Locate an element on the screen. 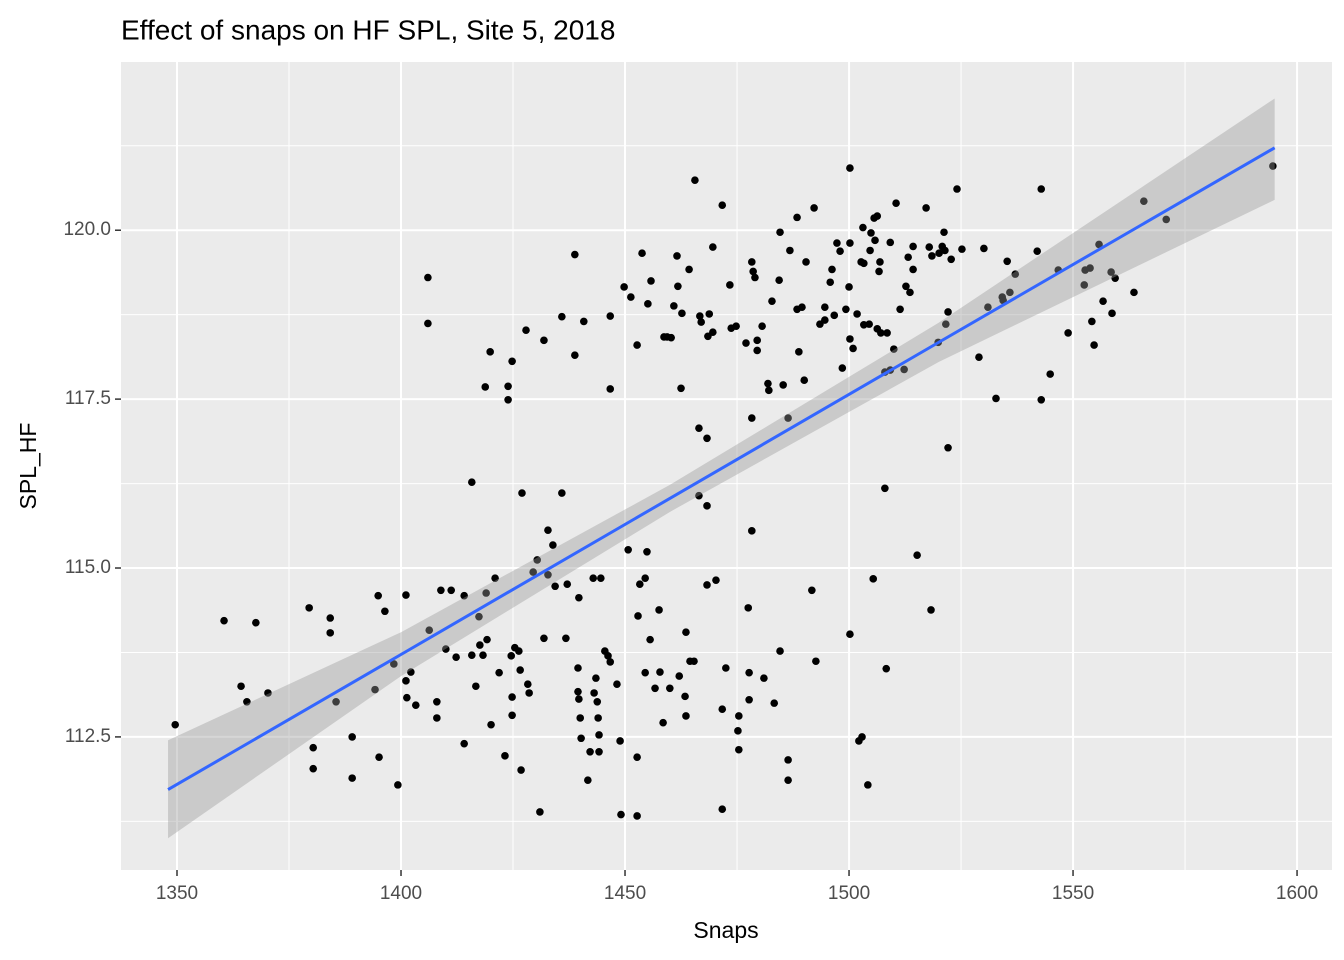  x-axis-title: Snaps is located at coordinates (725, 930).